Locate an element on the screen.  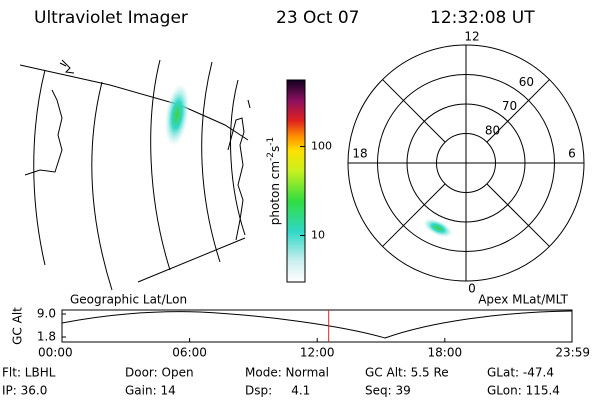
mlt-label: 6 is located at coordinates (572, 154).